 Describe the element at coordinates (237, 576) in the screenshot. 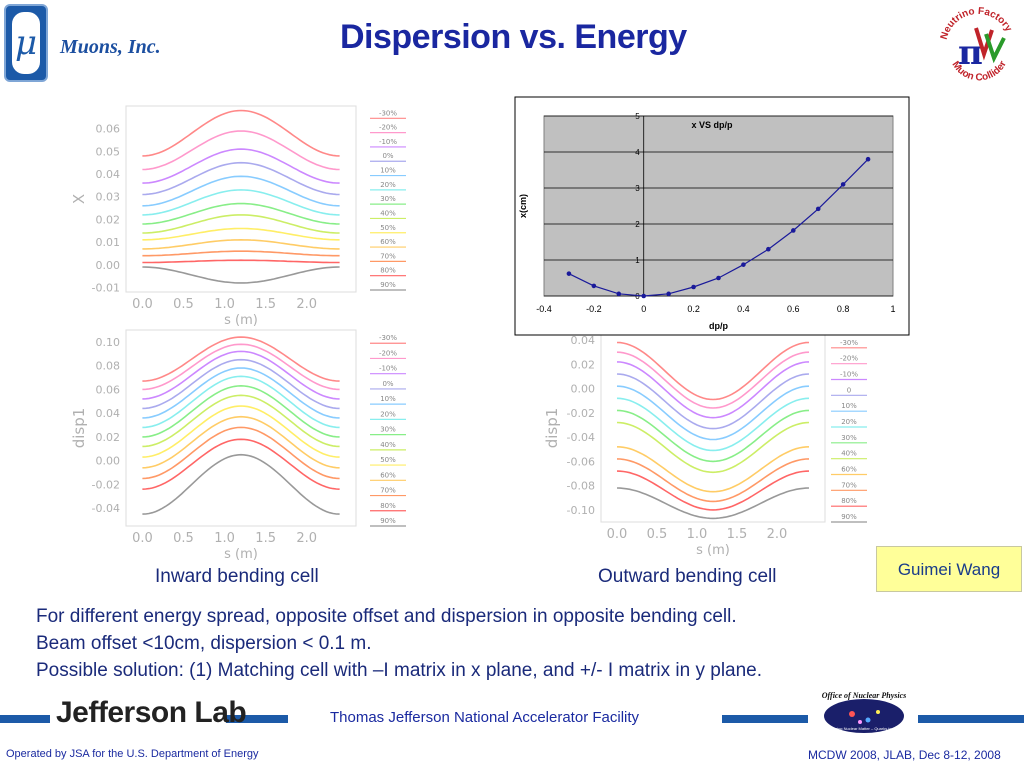

I see `caption-inward: Inward bending cell` at that location.